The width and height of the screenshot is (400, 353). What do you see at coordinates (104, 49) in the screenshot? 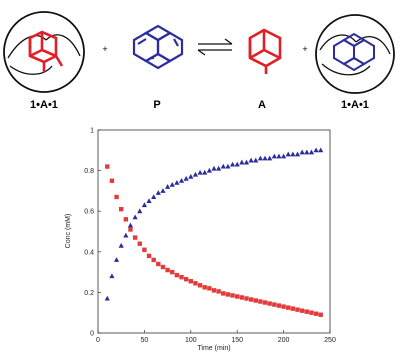
I see `plus-sign-1: +` at bounding box center [104, 49].